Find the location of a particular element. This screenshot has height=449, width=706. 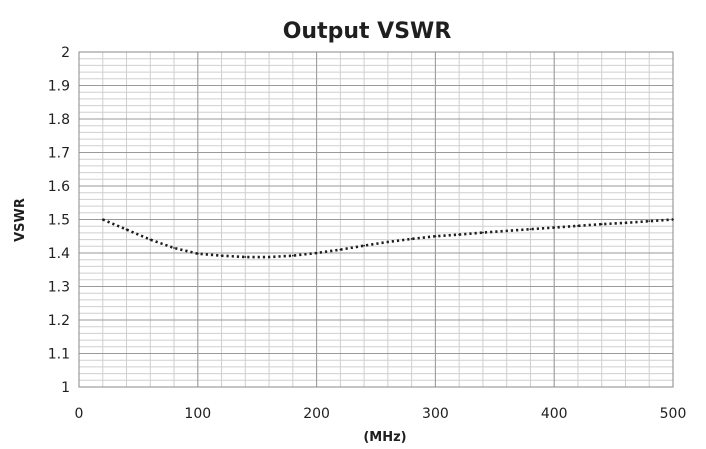

x-tick-label: 0 is located at coordinates (79, 414).